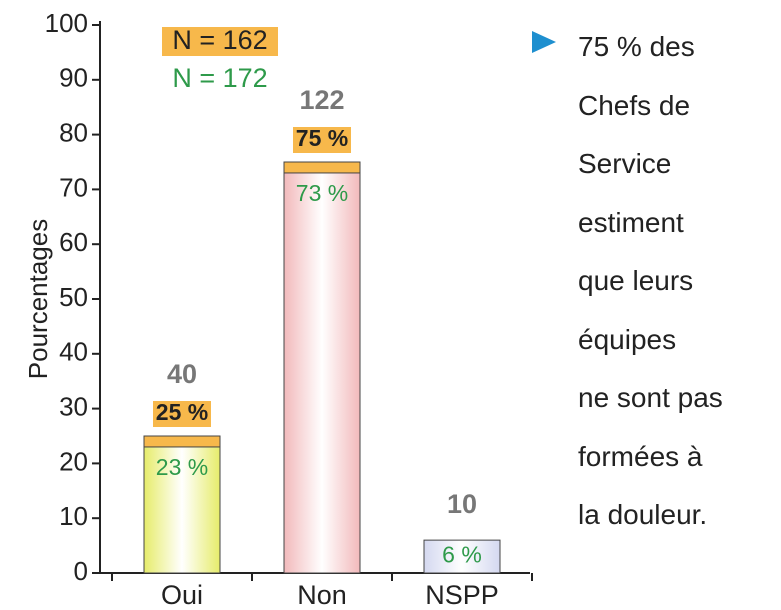 The width and height of the screenshot is (781, 610). What do you see at coordinates (66, 23) in the screenshot?
I see `y-tick-label: 100` at bounding box center [66, 23].